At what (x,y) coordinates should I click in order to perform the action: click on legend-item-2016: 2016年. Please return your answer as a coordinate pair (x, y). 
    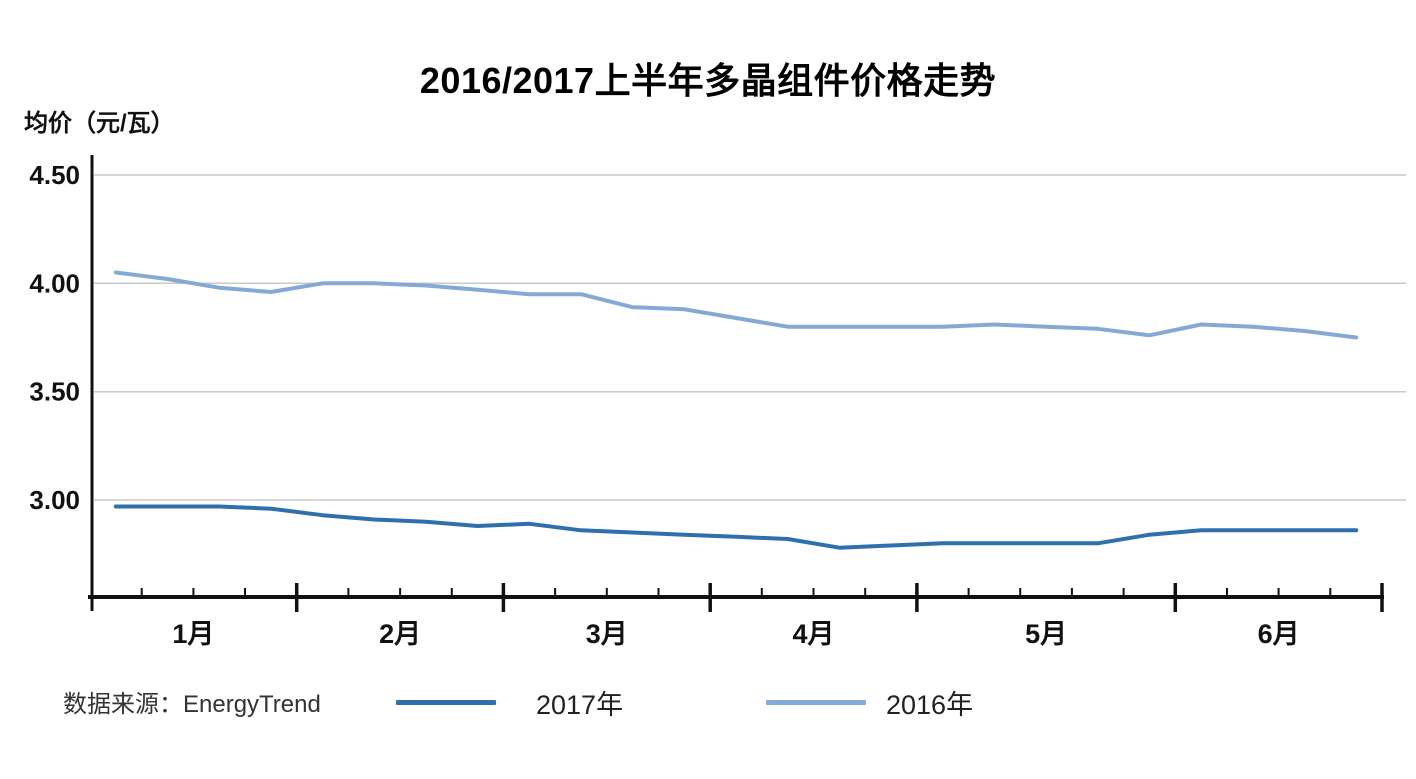
    Looking at the image, I should click on (869, 703).